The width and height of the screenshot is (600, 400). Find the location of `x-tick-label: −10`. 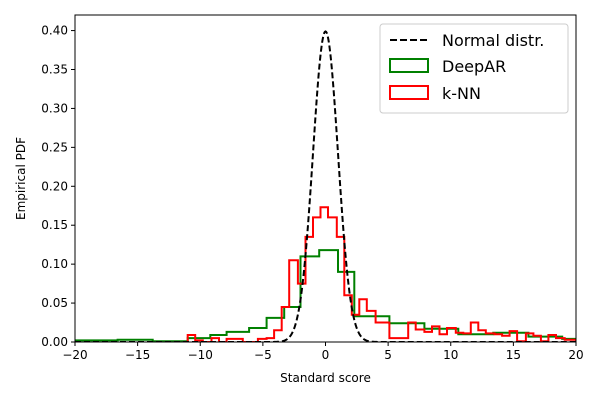

x-tick-label: −10 is located at coordinates (200, 355).